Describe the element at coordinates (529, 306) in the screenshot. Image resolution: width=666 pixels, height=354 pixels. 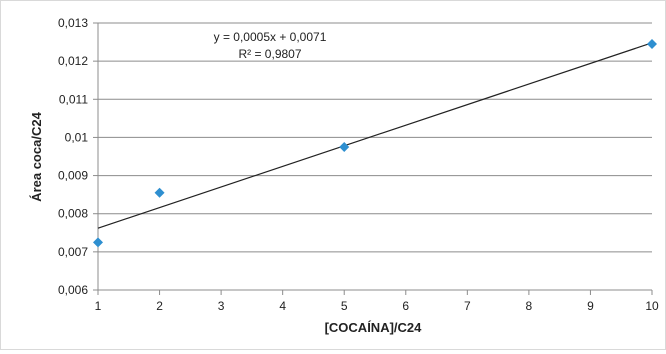
I see `x-tick-label: 8` at that location.